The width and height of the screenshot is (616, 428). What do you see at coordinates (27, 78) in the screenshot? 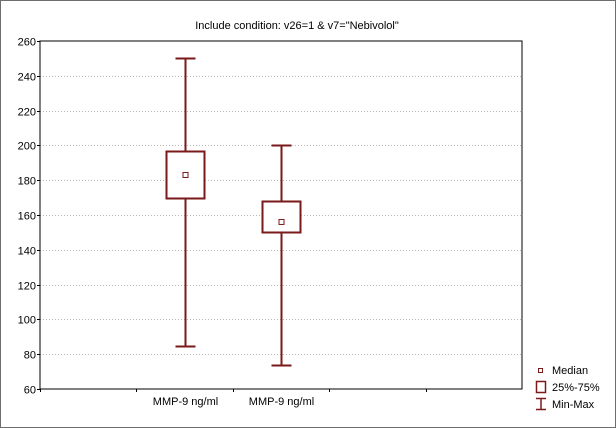
I see `y-tick-label: 240` at bounding box center [27, 78].